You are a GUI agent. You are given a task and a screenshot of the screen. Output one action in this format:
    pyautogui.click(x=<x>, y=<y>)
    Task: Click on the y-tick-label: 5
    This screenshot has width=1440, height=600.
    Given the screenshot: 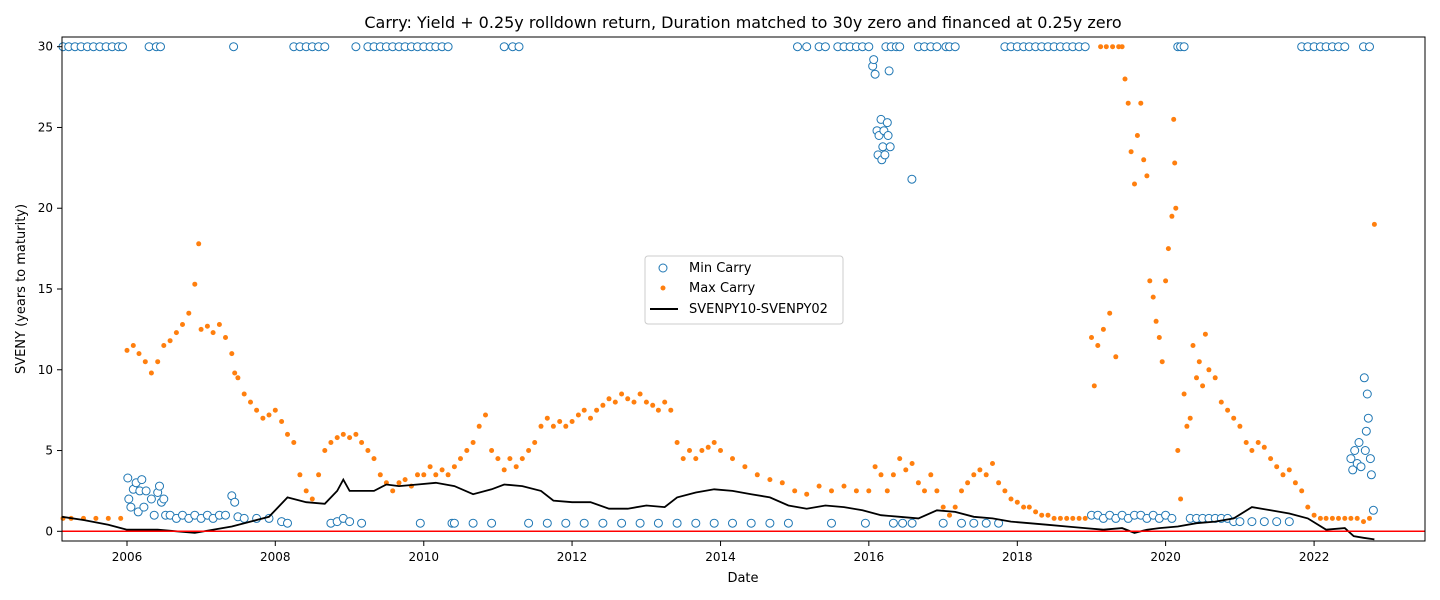 What is the action you would take?
    pyautogui.click(x=49, y=451)
    